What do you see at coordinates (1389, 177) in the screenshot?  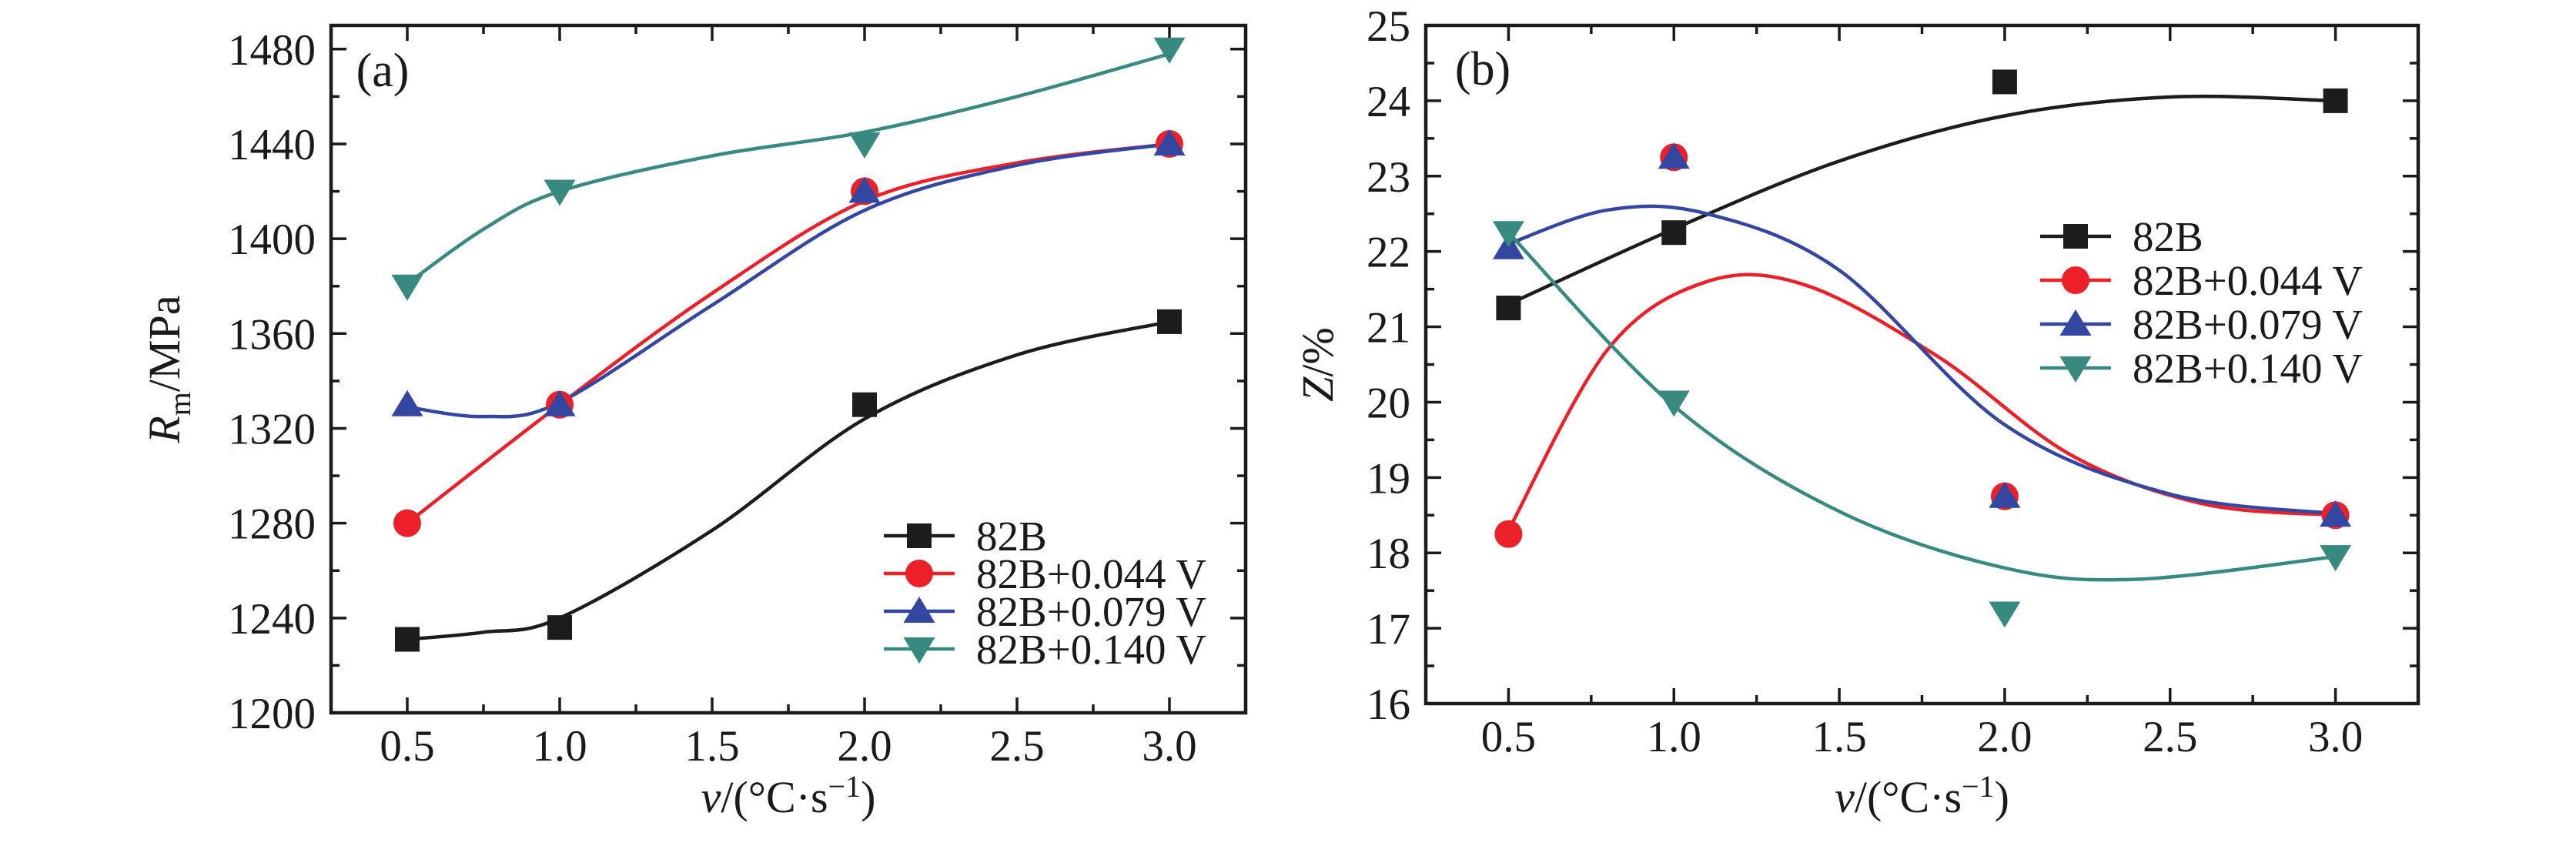 I see `y-tick-label: 23` at bounding box center [1389, 177].